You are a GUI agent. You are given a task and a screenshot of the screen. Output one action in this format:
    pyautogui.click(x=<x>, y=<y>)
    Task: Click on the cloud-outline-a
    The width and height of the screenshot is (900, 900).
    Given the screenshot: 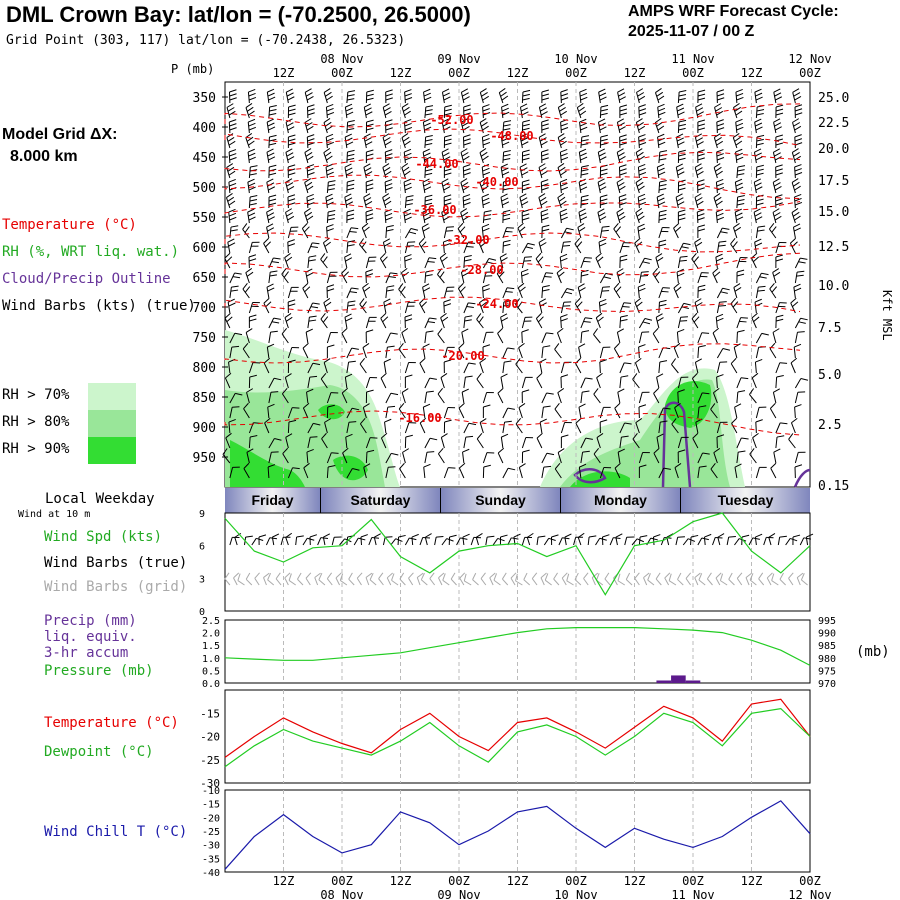 What is the action you would take?
    pyautogui.click(x=590, y=476)
    